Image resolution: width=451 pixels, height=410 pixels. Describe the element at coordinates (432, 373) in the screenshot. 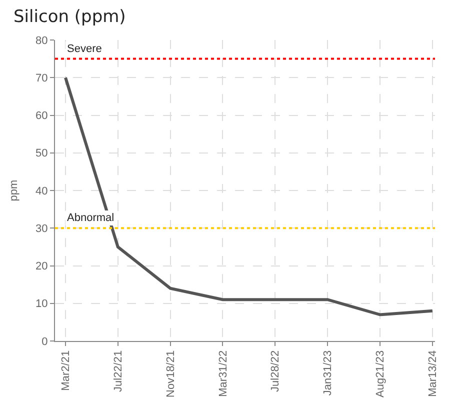

I see `x-tick-label: Mar13/24` at that location.